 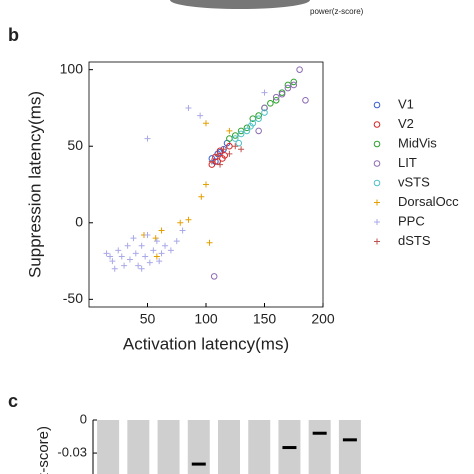 I want to click on legend-label: V1, so click(x=406, y=103).